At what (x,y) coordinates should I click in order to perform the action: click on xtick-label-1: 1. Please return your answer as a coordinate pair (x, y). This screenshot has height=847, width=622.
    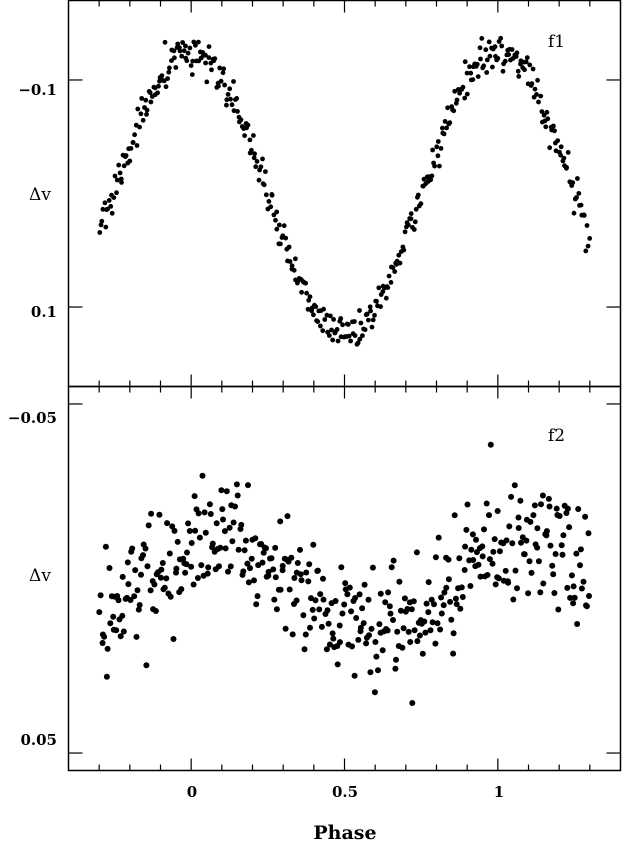
    Looking at the image, I should click on (499, 792).